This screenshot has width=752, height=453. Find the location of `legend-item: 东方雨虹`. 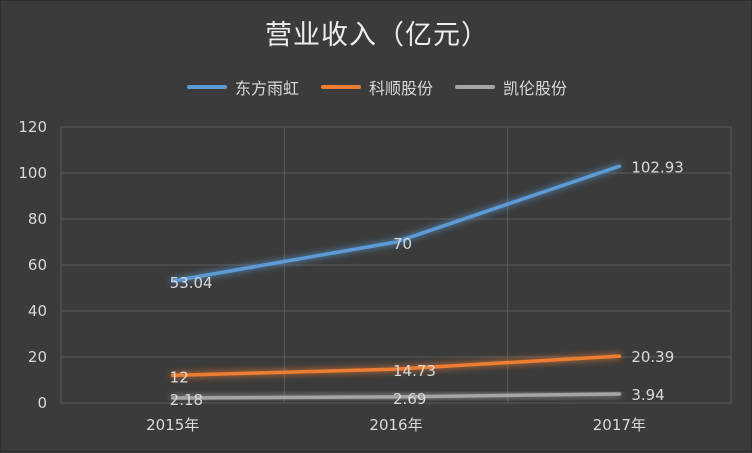

legend-item: 东方雨虹 is located at coordinates (242, 87).